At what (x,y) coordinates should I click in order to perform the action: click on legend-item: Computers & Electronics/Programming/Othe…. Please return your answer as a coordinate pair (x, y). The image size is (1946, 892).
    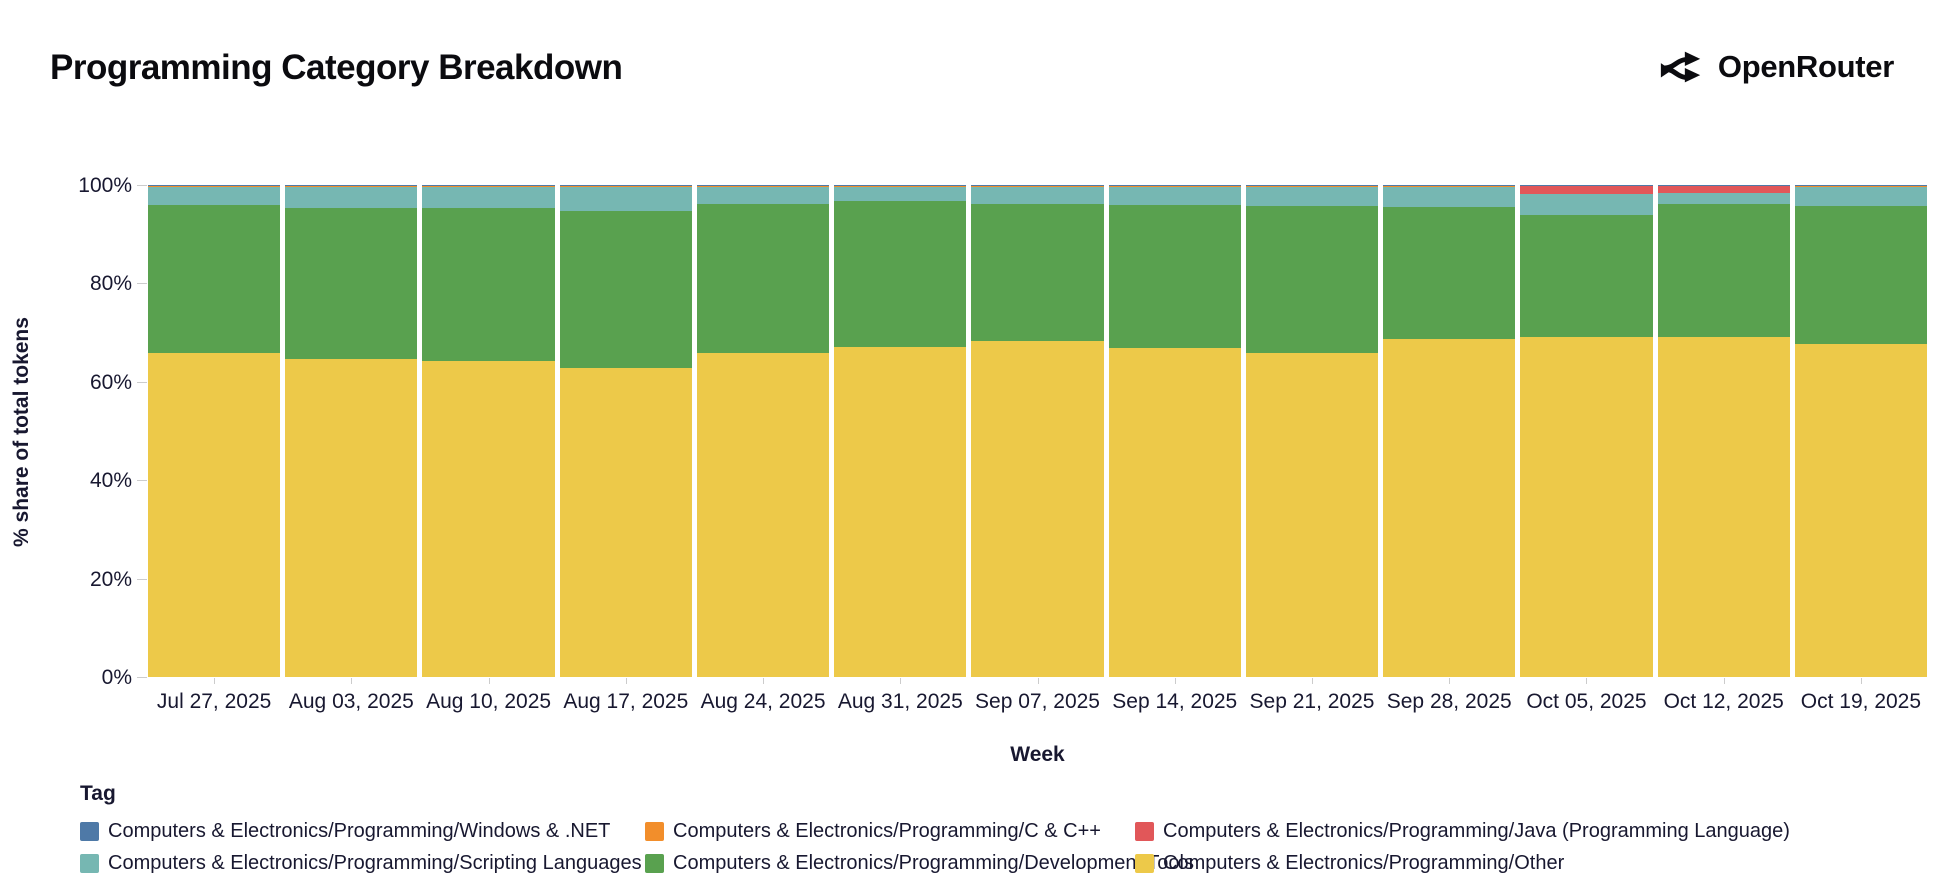
    Looking at the image, I should click on (1349, 863).